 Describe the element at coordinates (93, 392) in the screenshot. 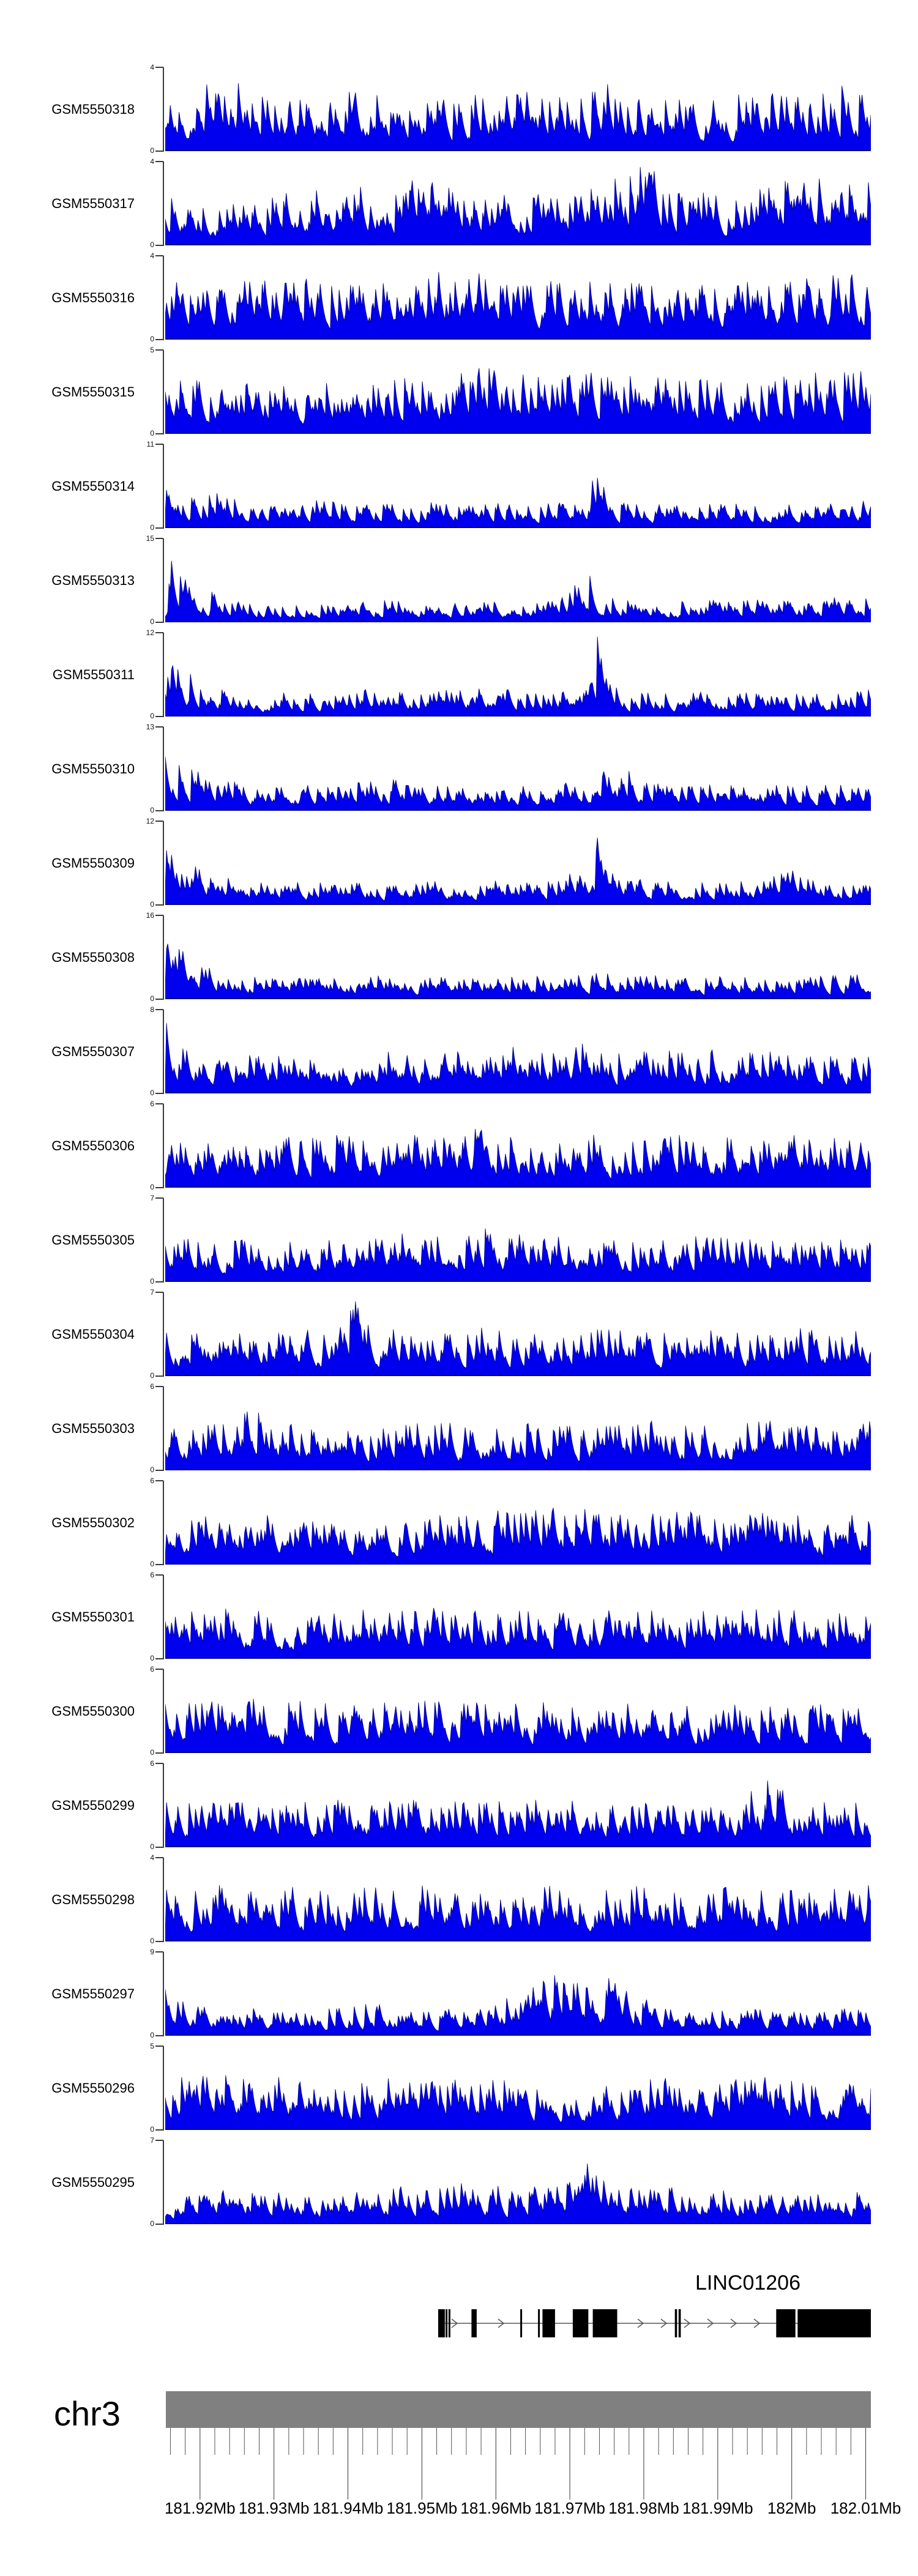

I see `track-label: GSM5550315` at that location.